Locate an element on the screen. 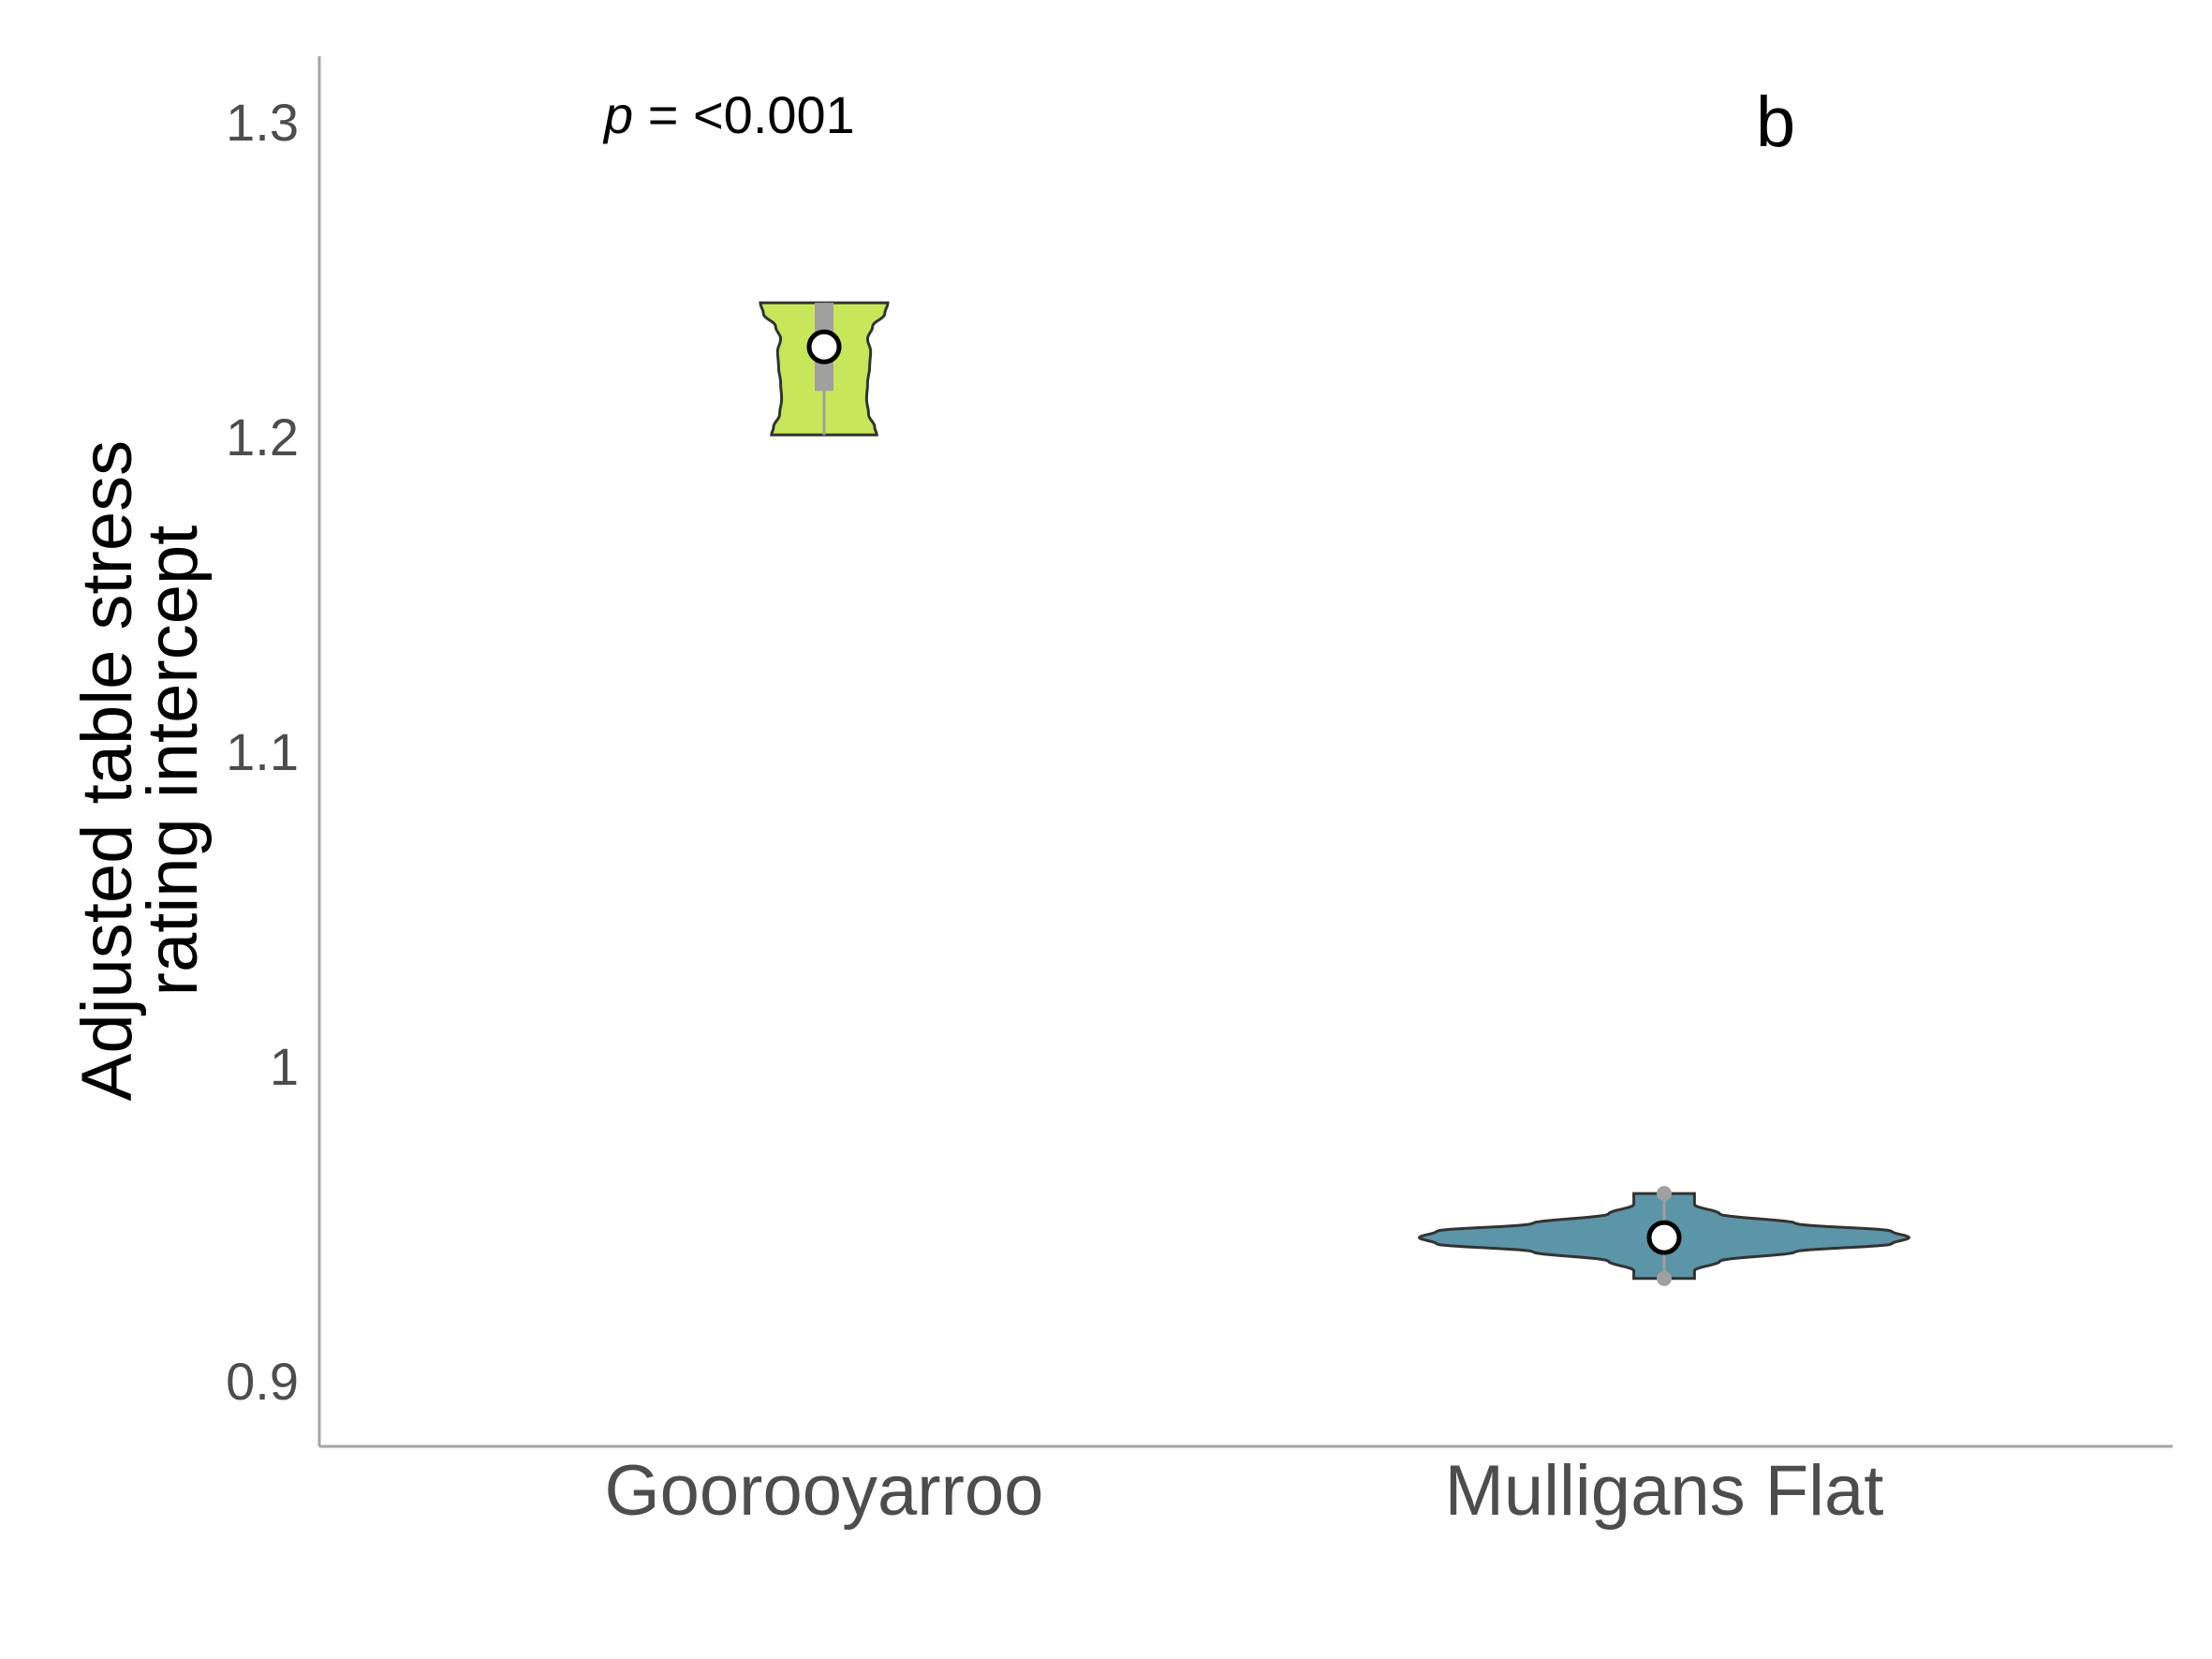 This screenshot has height=1659, width=2212. p-symbol: p is located at coordinates (618, 114).